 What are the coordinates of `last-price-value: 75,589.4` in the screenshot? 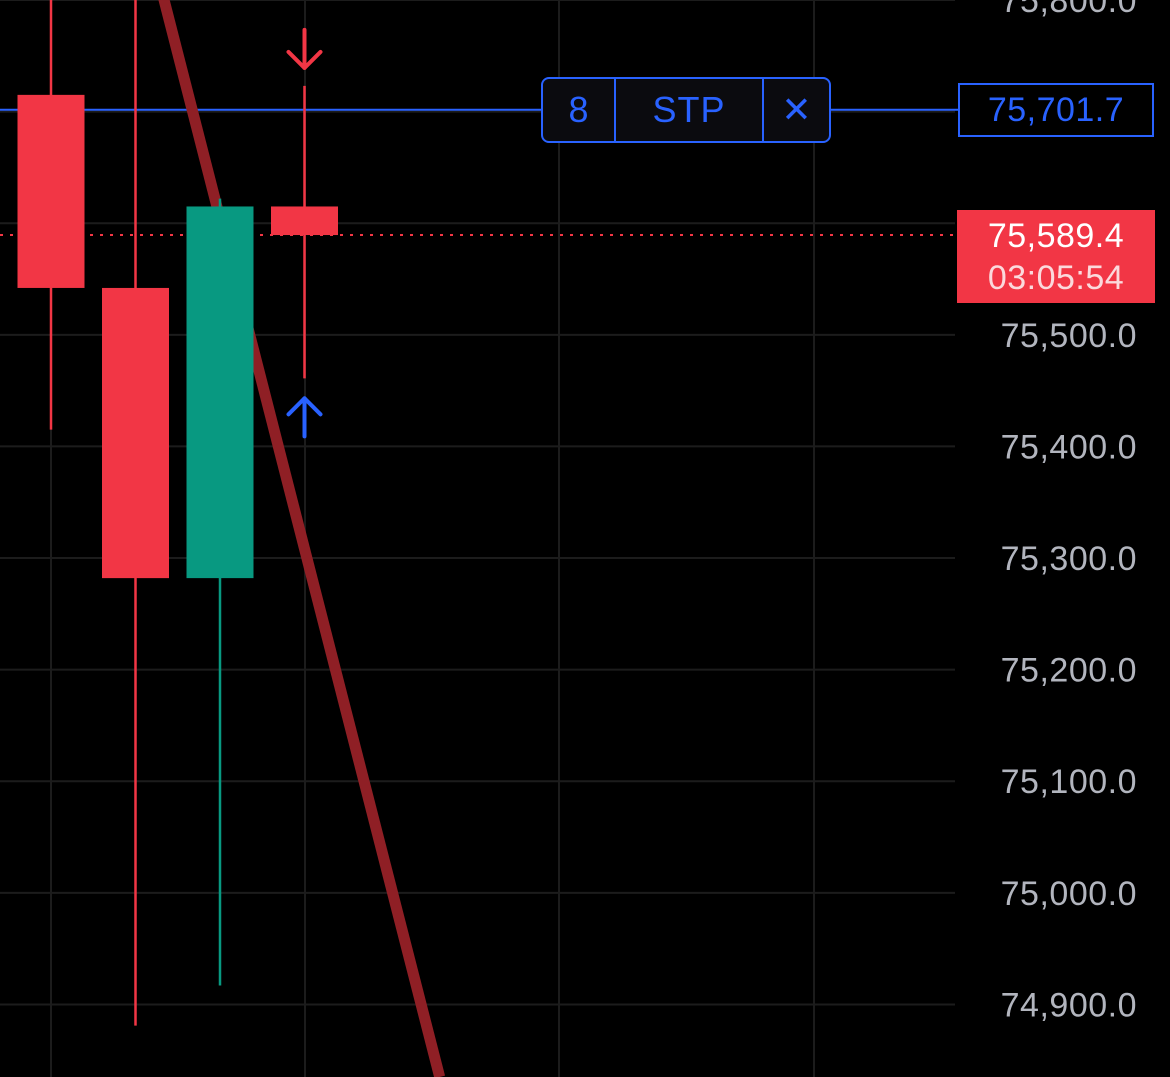 It's located at (1056, 235).